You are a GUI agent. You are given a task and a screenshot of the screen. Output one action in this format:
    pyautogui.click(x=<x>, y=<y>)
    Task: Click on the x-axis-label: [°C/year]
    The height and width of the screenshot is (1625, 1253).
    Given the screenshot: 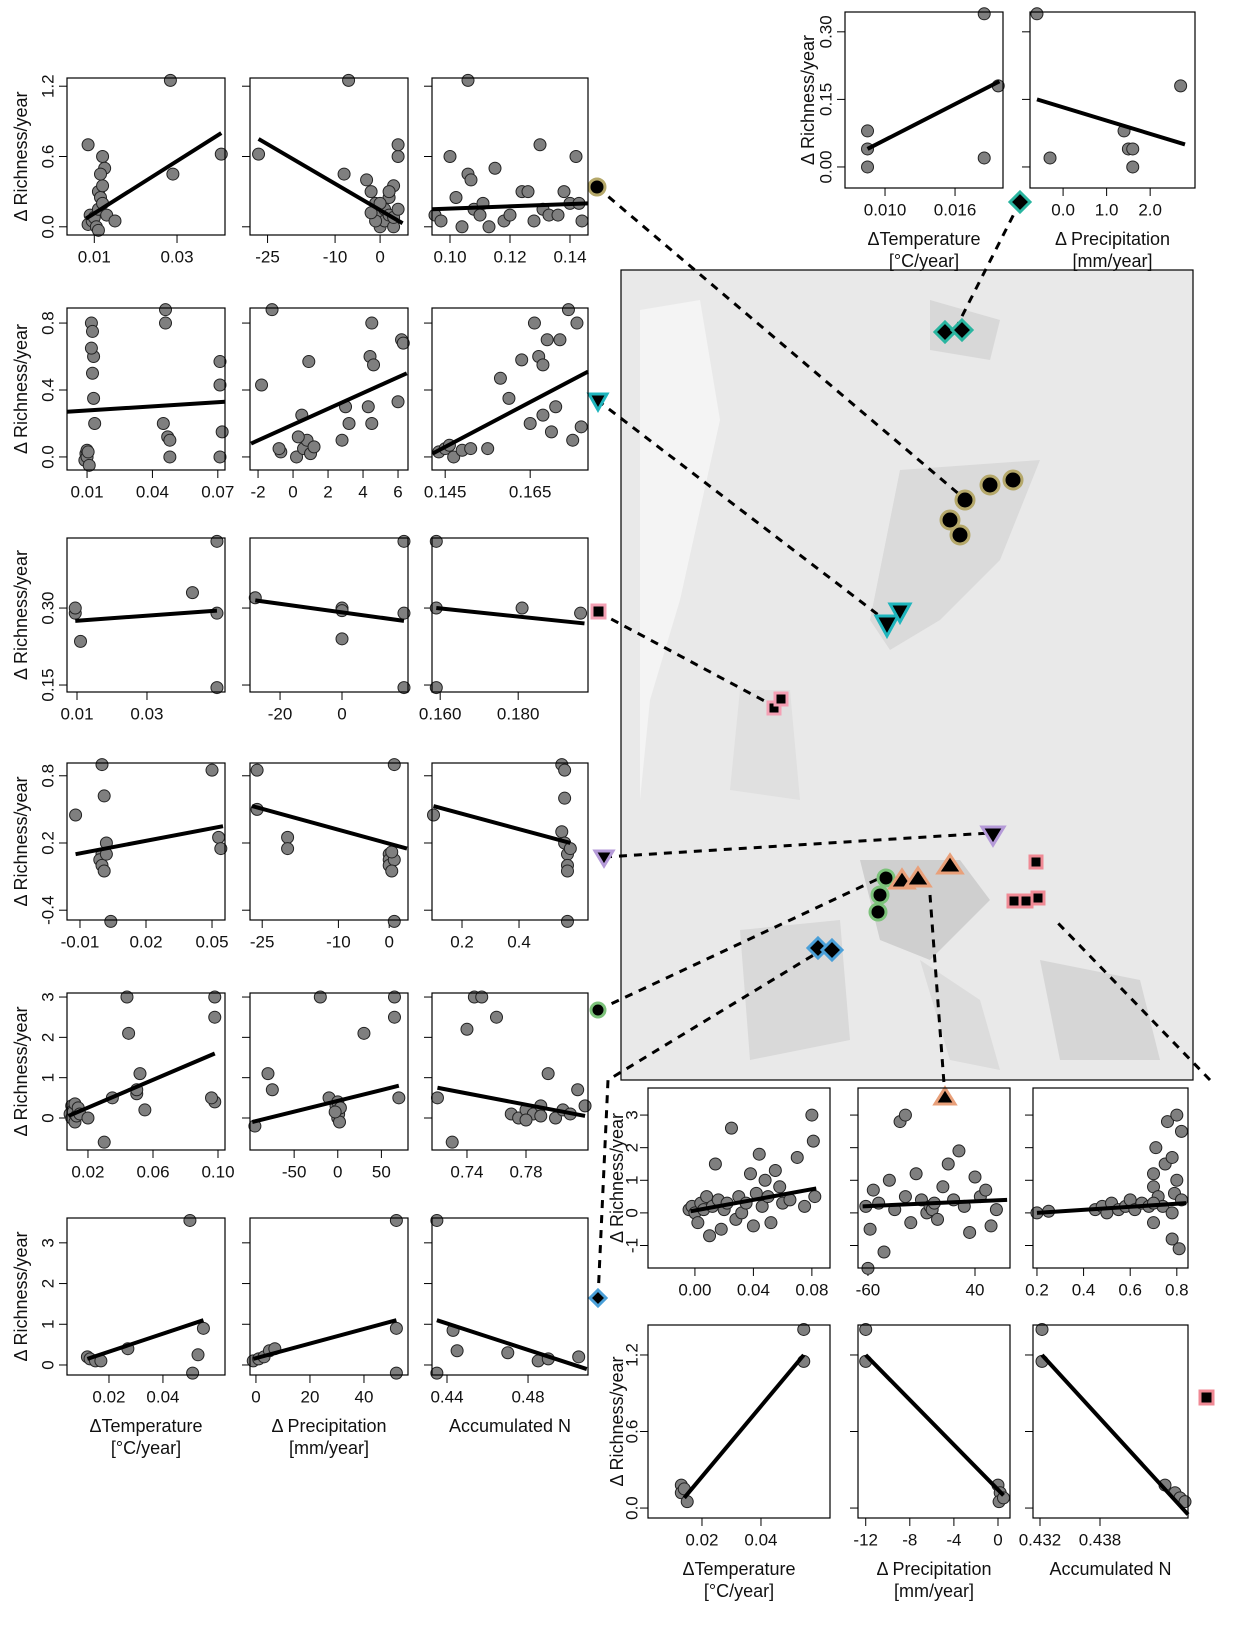 What is the action you would take?
    pyautogui.click(x=146, y=1448)
    